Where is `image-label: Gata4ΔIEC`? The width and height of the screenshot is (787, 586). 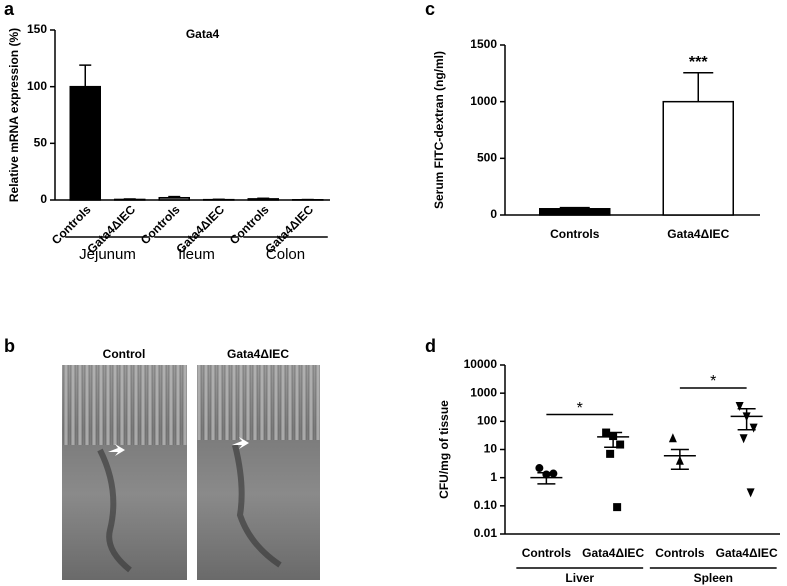
image-label: Gata4ΔIEC is located at coordinates (258, 354).